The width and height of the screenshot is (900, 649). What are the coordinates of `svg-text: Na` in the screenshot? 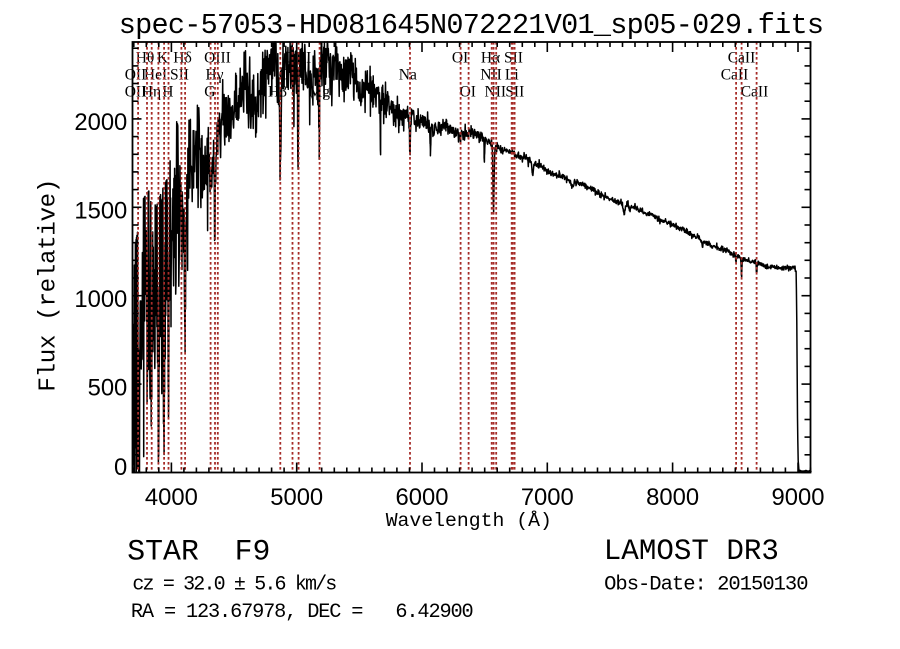 It's located at (408, 75).